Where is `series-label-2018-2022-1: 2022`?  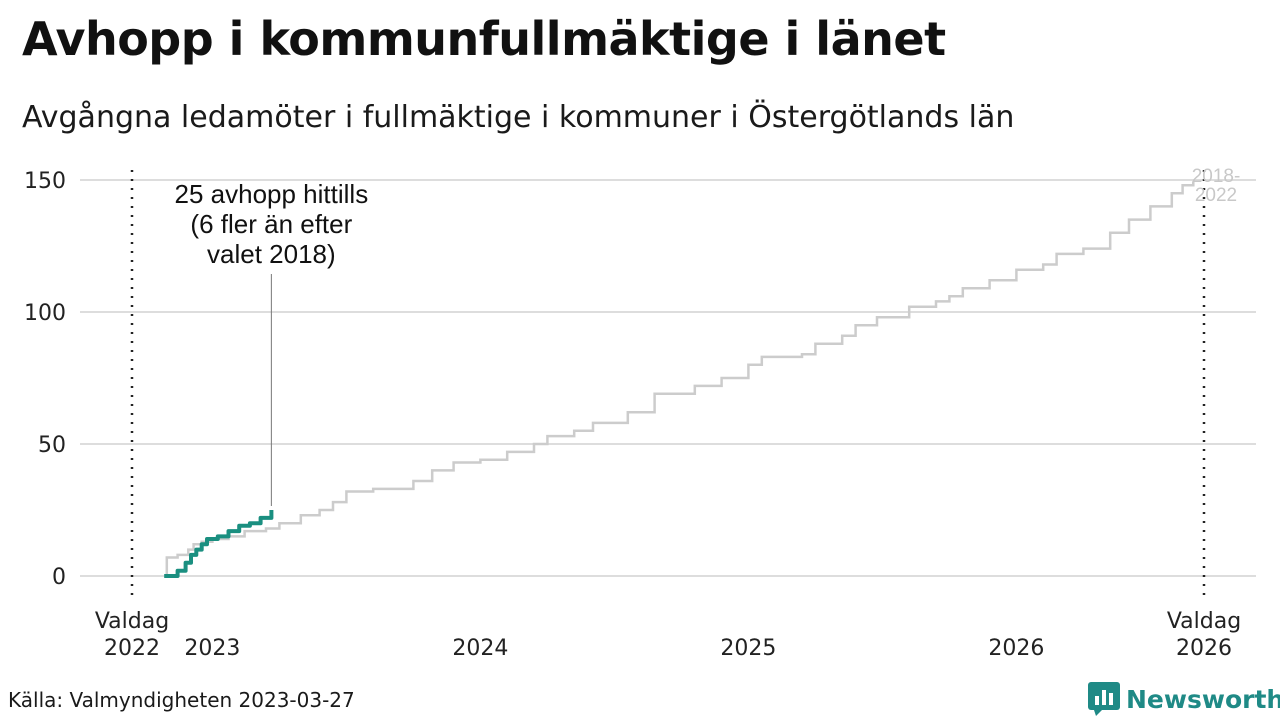
series-label-2018-2022-1: 2022 is located at coordinates (1216, 195).